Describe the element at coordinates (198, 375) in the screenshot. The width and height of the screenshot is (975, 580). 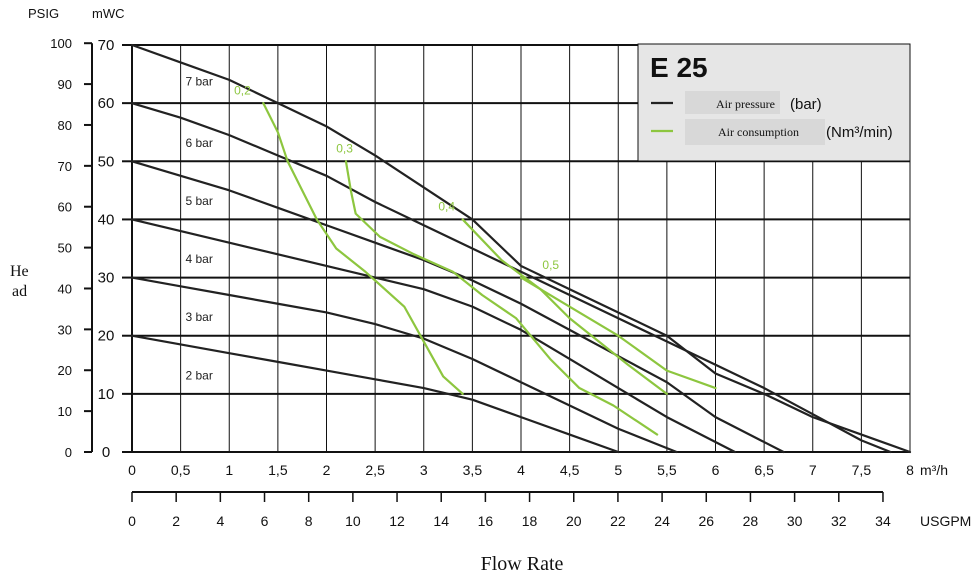
I see `air-pressure-label: 2 bar` at that location.